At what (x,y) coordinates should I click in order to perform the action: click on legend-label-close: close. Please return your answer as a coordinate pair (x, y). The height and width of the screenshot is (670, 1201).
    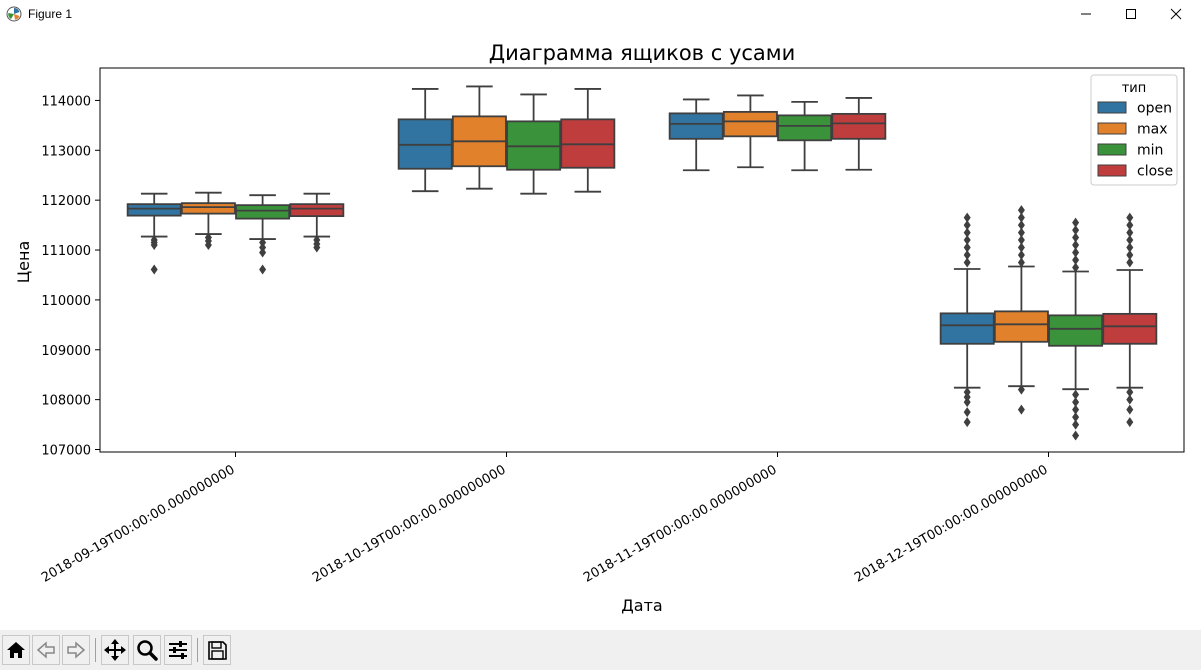
    Looking at the image, I should click on (1155, 172).